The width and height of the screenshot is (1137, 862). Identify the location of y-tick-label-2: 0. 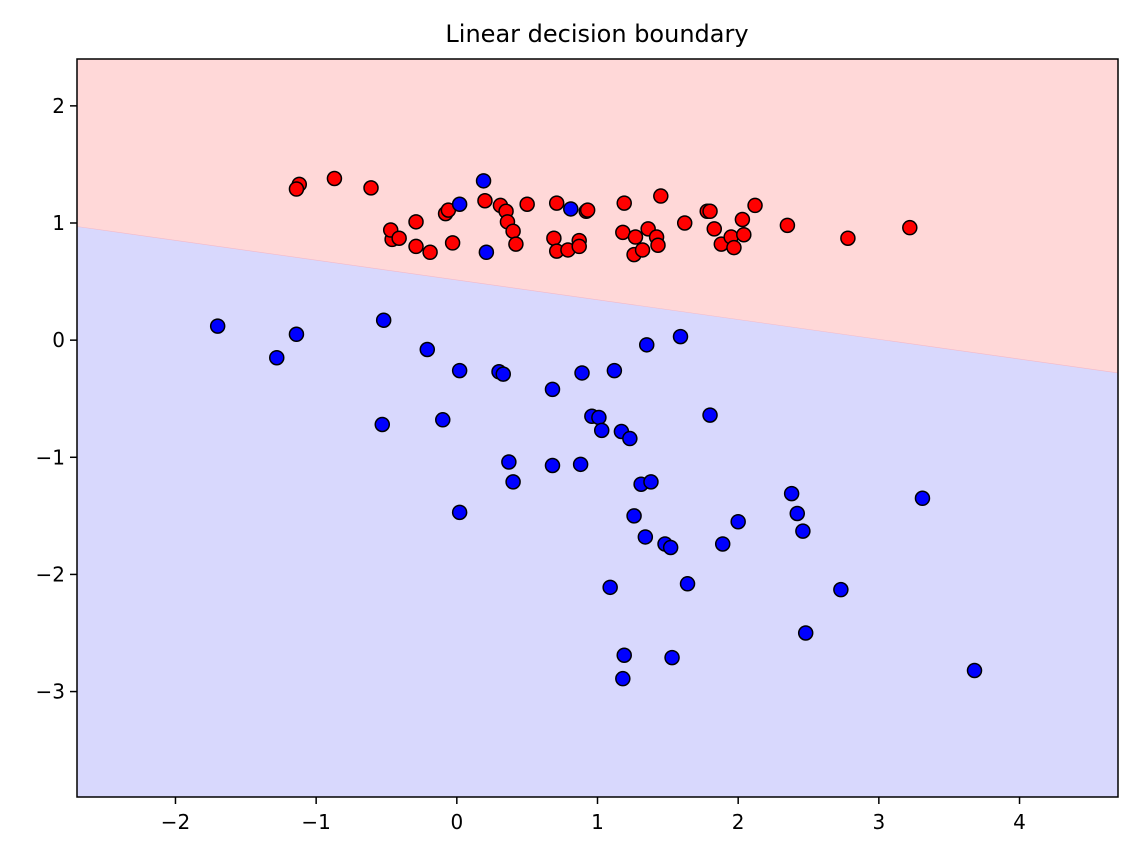
(58, 340).